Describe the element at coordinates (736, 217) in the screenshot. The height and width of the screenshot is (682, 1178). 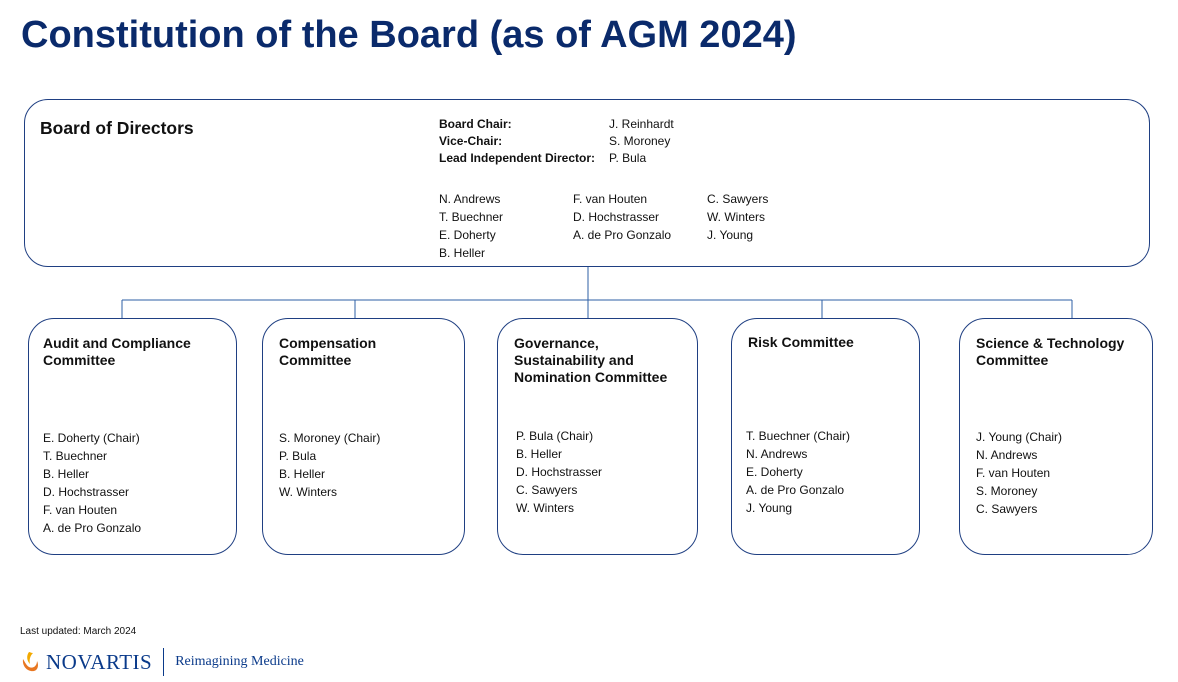
I see `board-member: W. Winters` at that location.